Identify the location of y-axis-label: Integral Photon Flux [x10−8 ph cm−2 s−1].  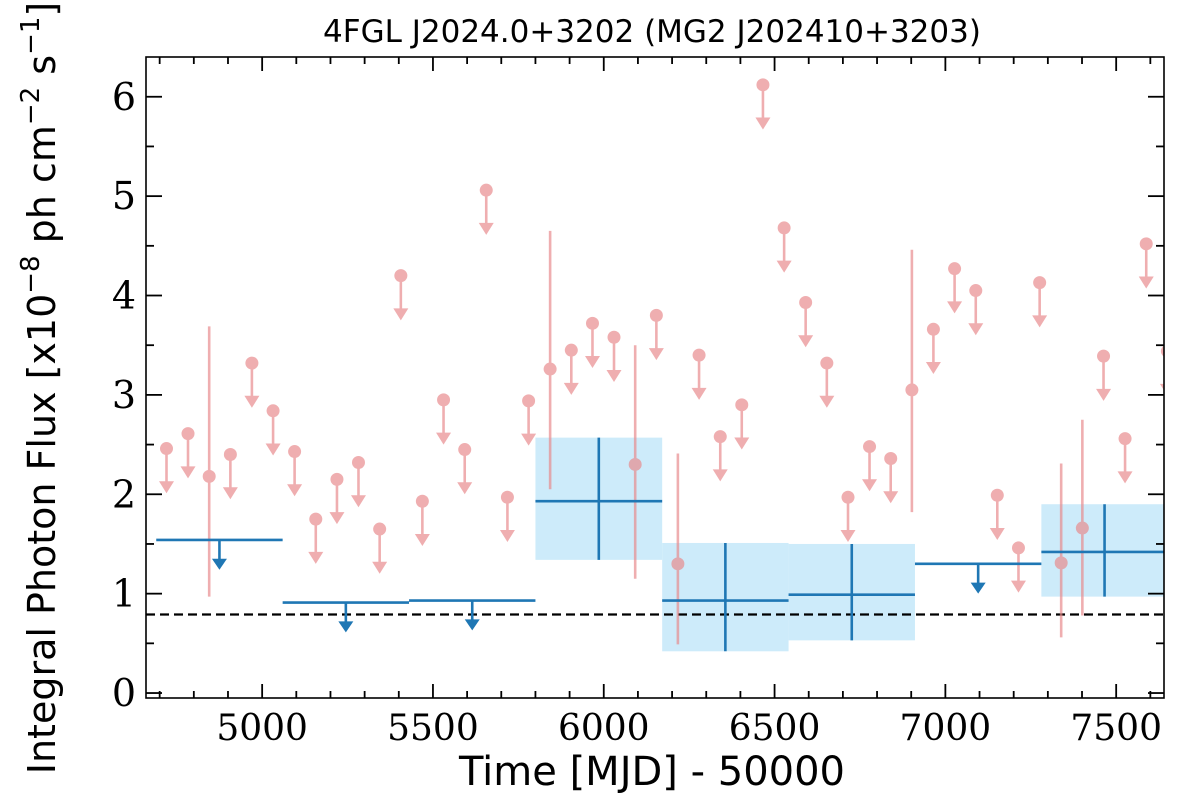
(40, 388).